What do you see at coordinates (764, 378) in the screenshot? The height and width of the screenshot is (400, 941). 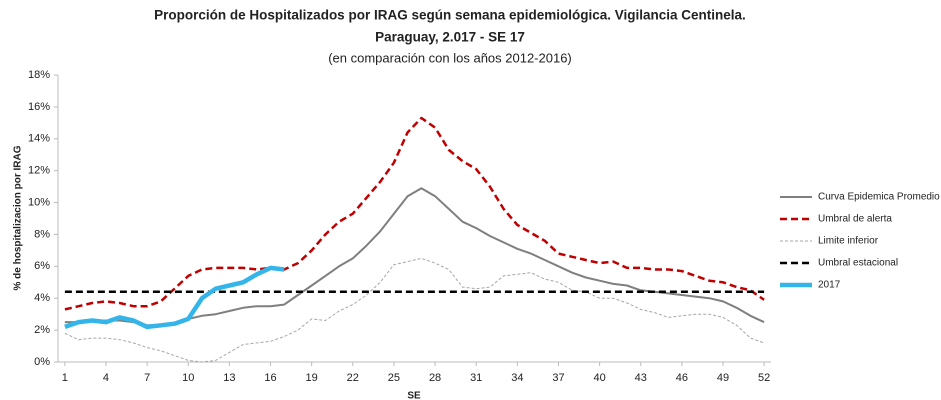 I see `x-tick-label: 52` at bounding box center [764, 378].